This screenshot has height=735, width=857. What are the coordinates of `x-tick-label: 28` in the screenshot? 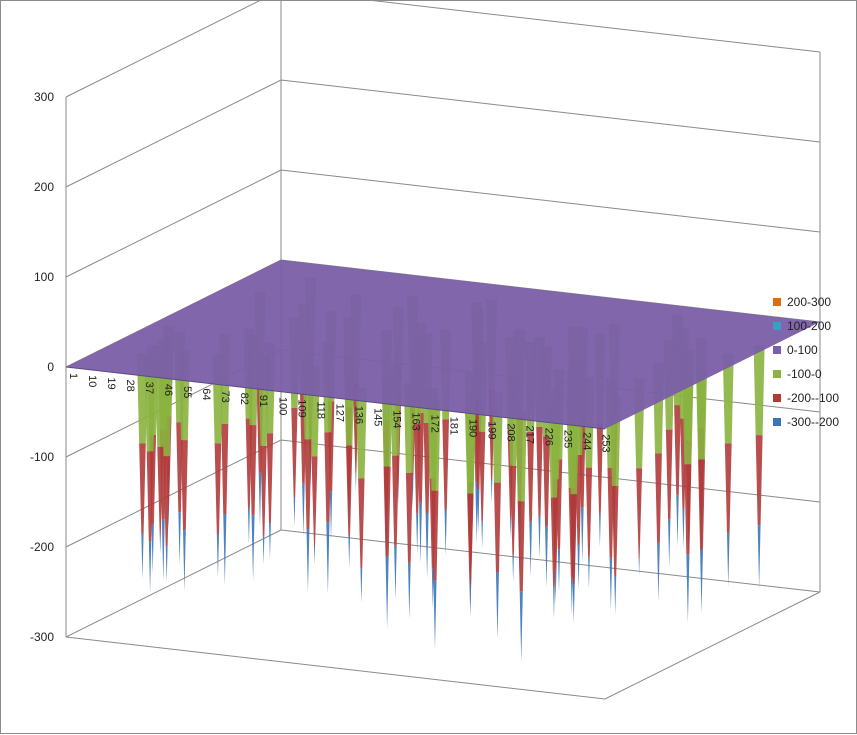 It's located at (130, 386).